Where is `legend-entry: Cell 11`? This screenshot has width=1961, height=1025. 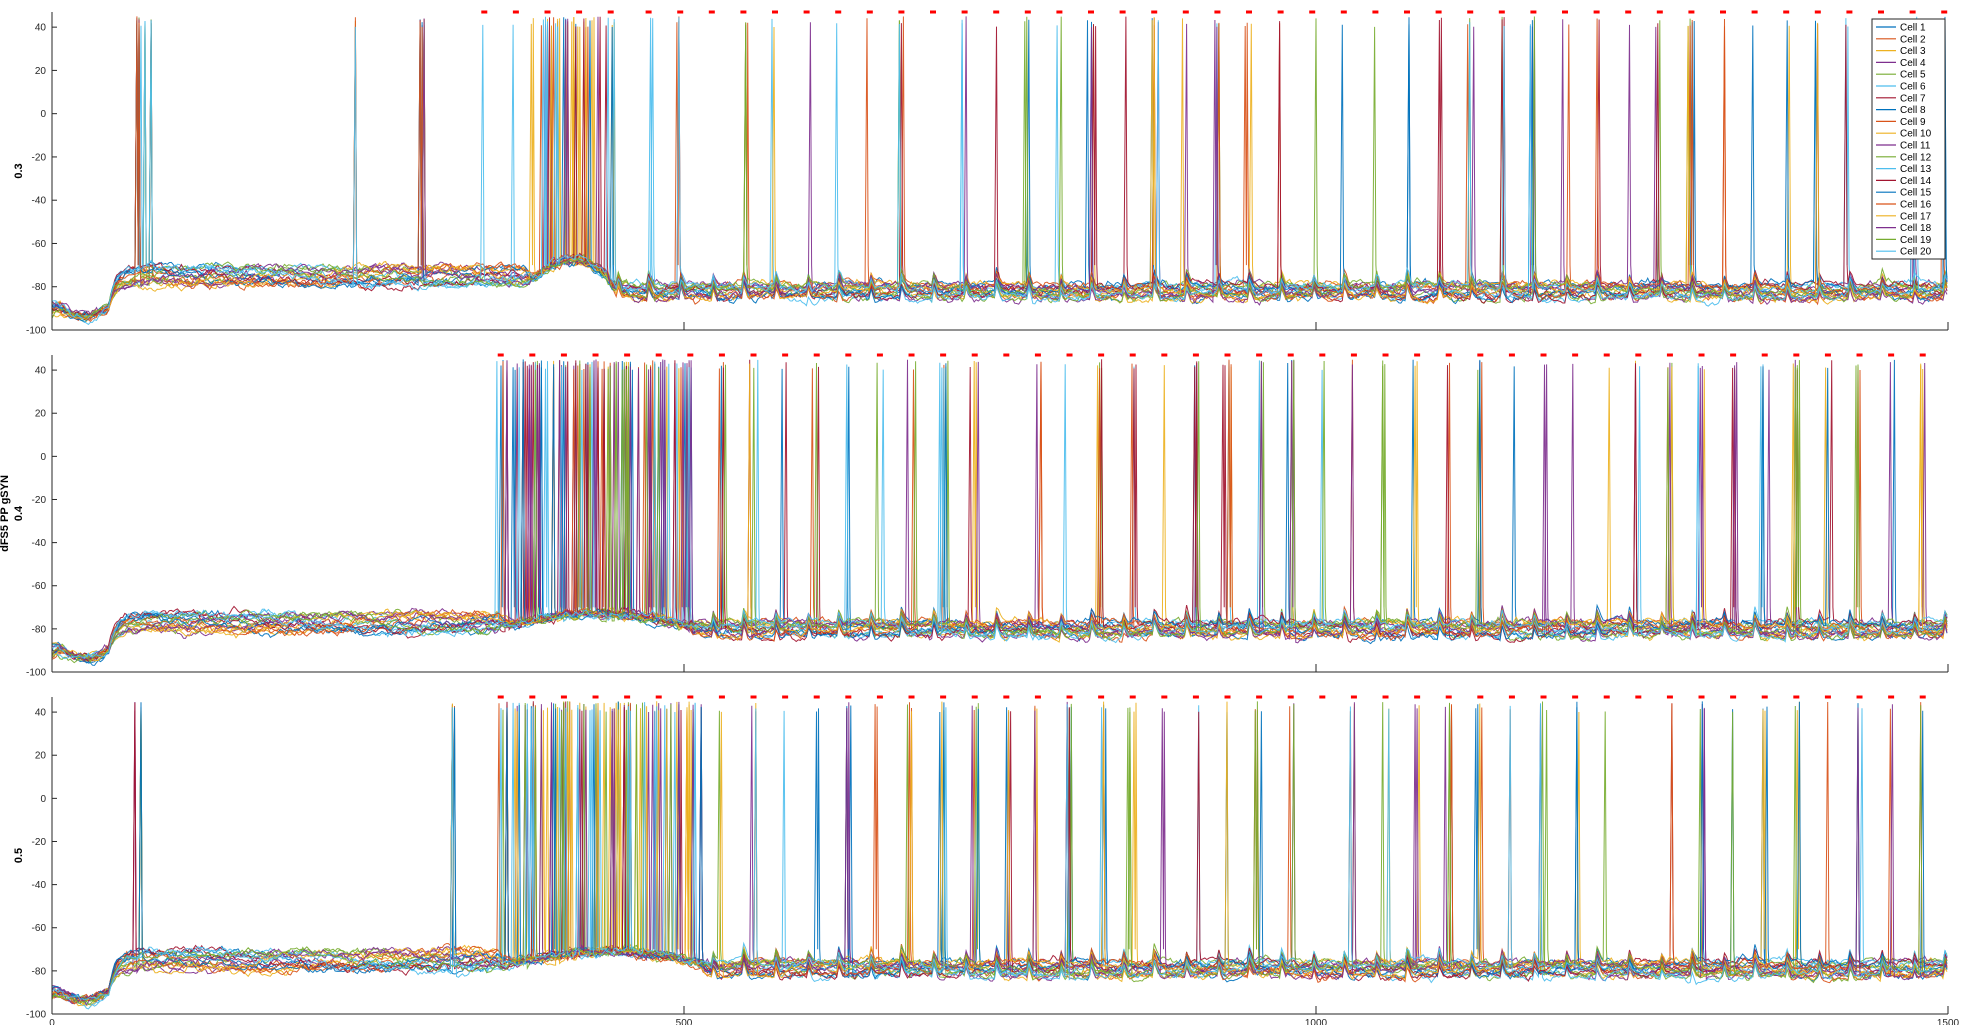 legend-entry: Cell 11 is located at coordinates (1915, 146).